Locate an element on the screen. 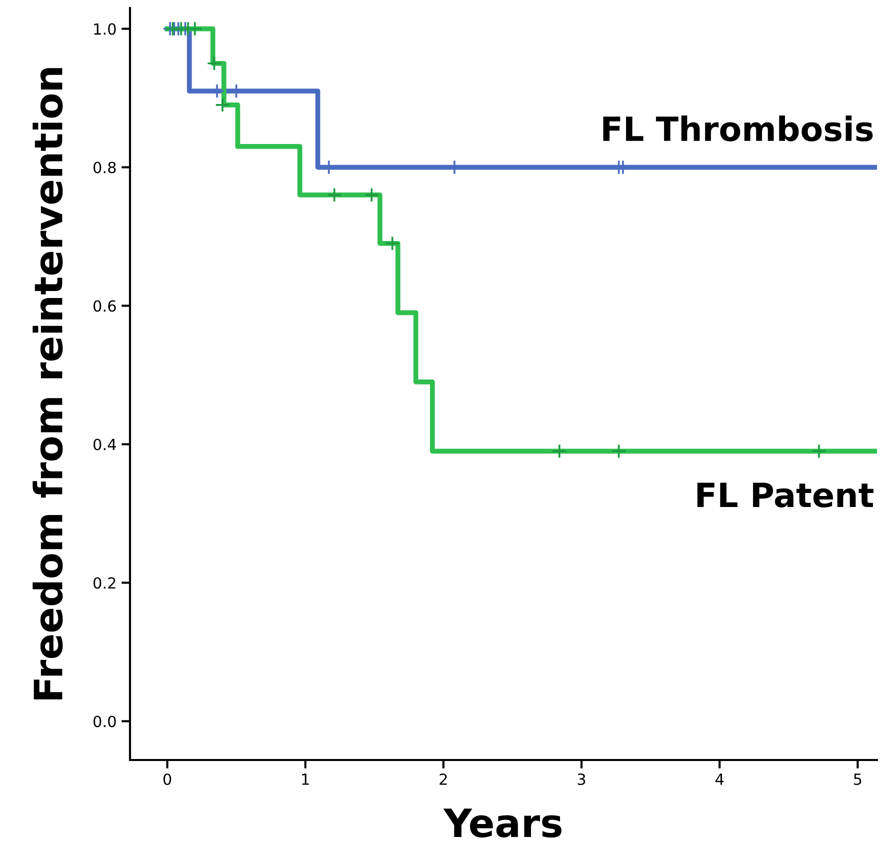 Image resolution: width=882 pixels, height=861 pixels. y-tick-label: 1.0 is located at coordinates (105, 29).